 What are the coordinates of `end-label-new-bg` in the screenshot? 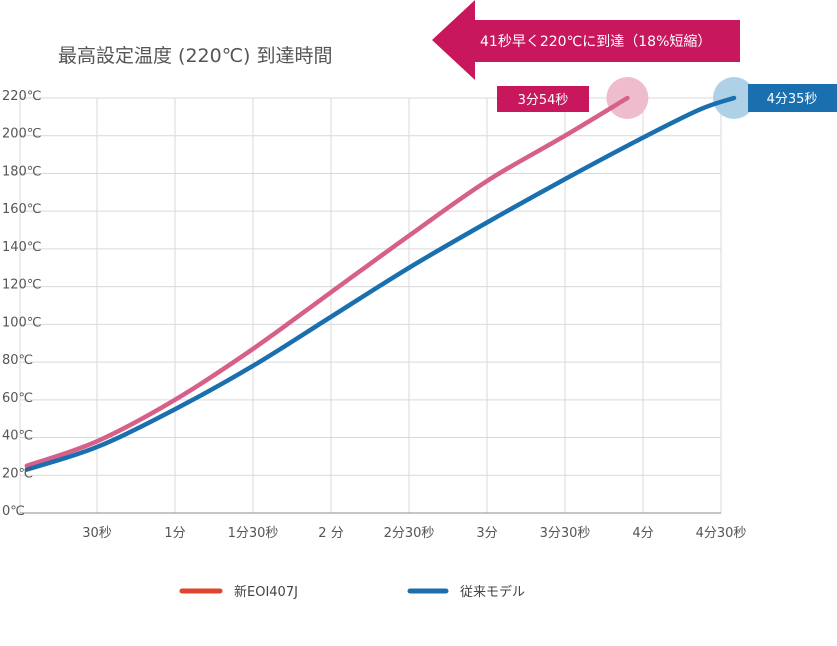 It's located at (543, 99).